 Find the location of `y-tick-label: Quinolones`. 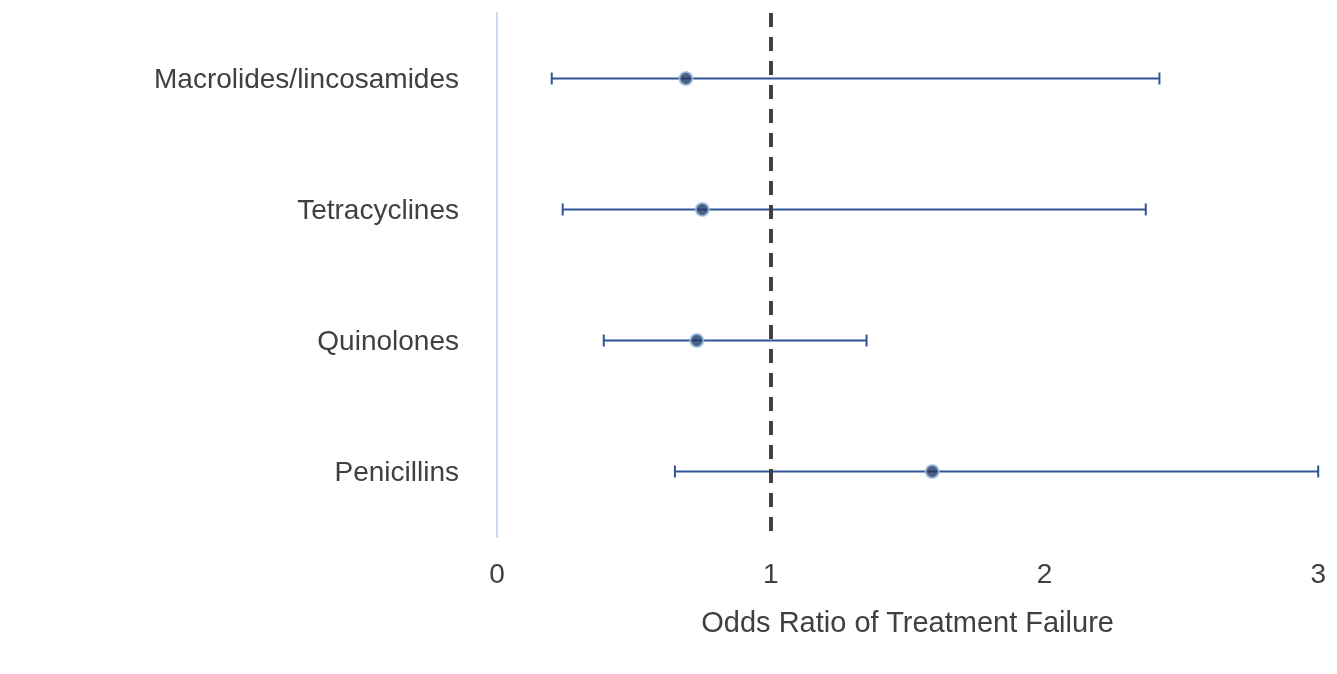

y-tick-label: Quinolones is located at coordinates (388, 340).